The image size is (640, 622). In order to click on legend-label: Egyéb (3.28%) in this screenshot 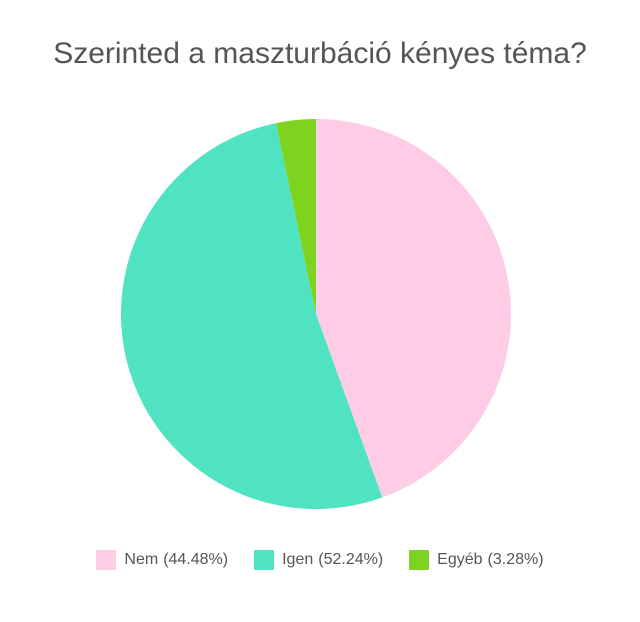, I will do `click(490, 560)`.